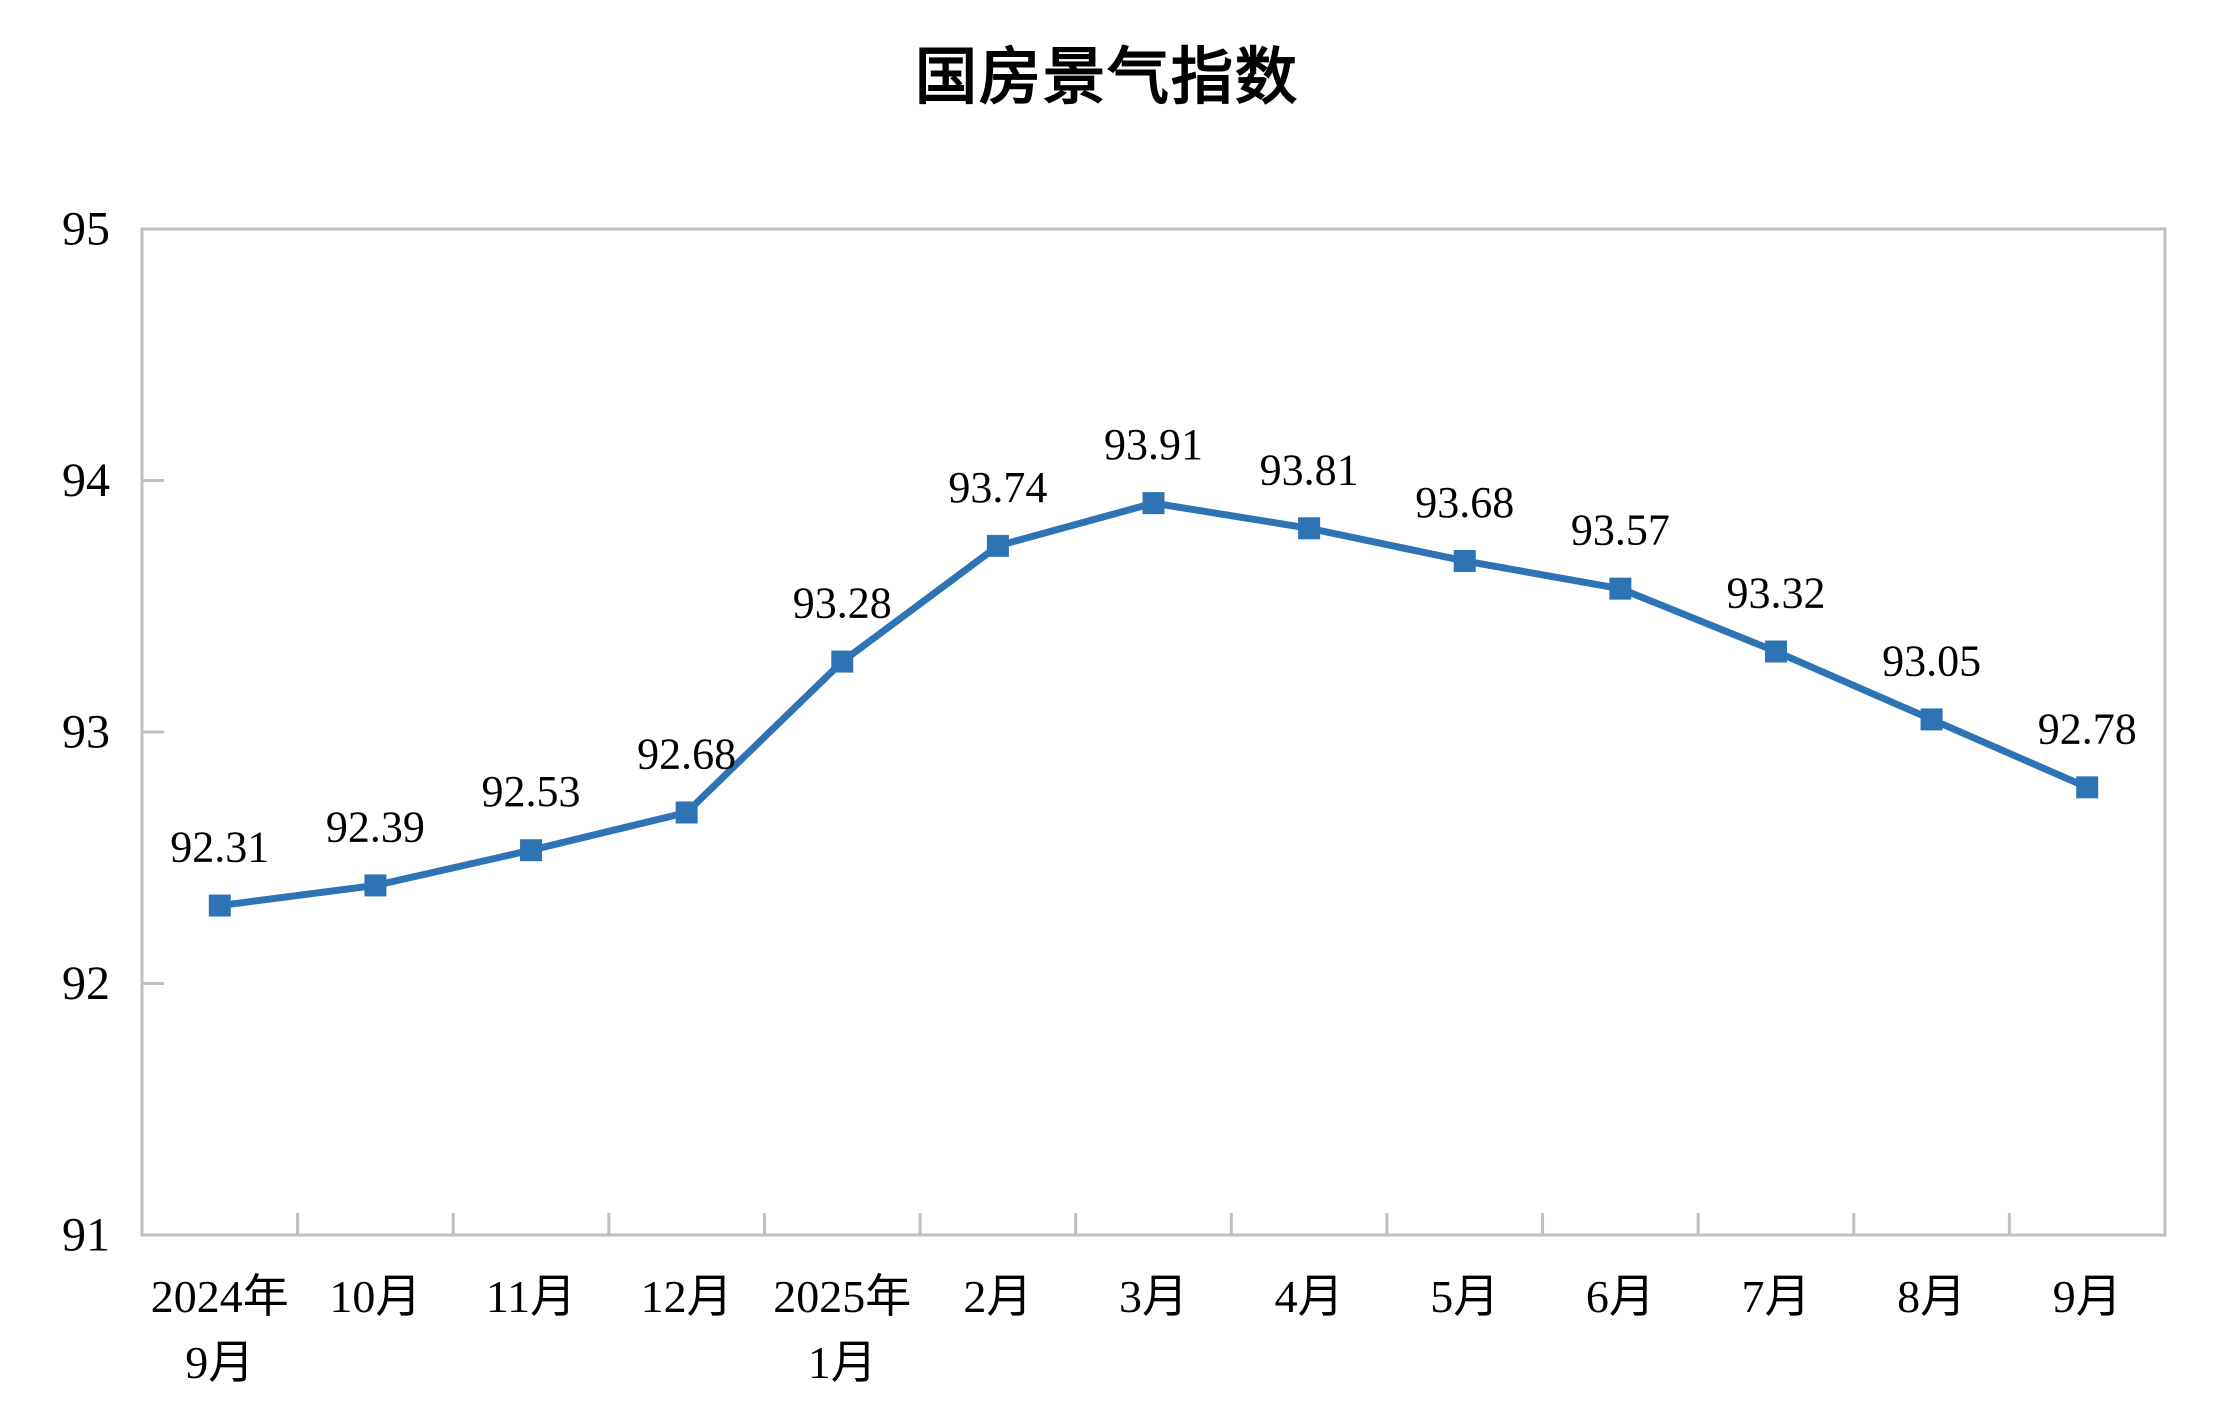 This screenshot has width=2214, height=1416. I want to click on y-axis-tick-label: 92, so click(86, 983).